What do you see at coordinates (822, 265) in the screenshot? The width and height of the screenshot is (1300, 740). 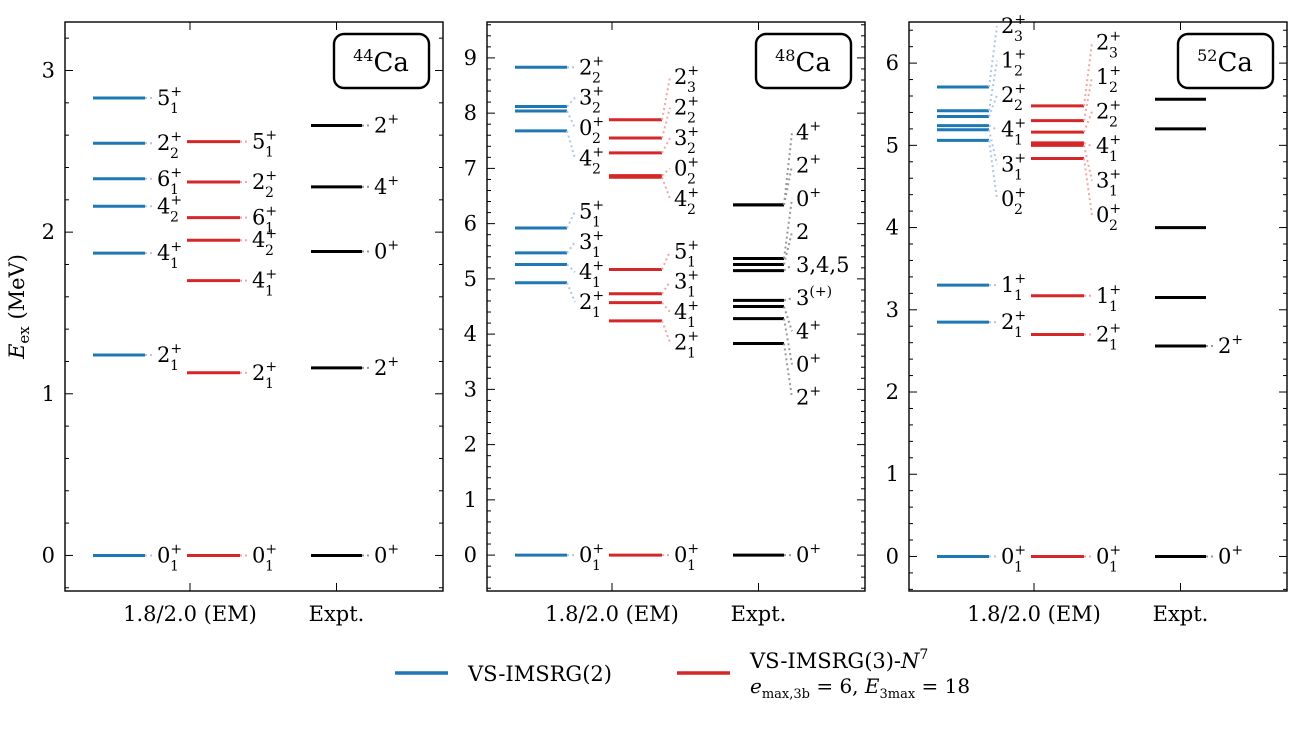 I see `level-label: 3,4,5` at bounding box center [822, 265].